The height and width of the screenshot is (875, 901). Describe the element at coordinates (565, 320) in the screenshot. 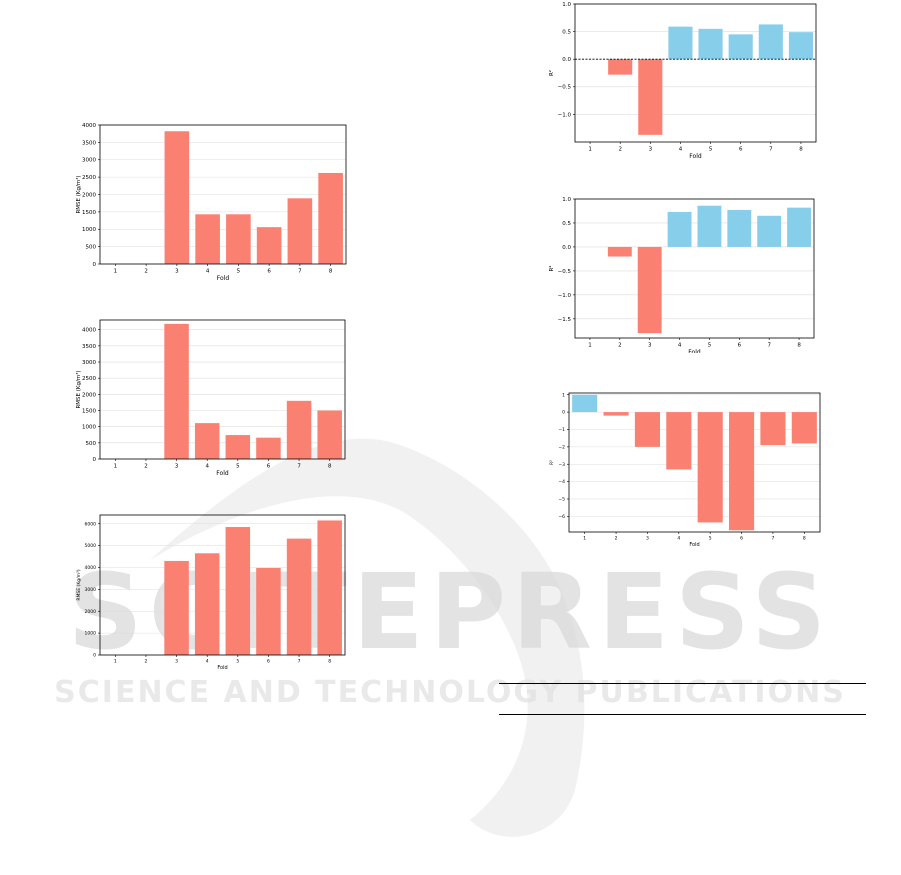

I see `y-tick-label: −1.5` at that location.